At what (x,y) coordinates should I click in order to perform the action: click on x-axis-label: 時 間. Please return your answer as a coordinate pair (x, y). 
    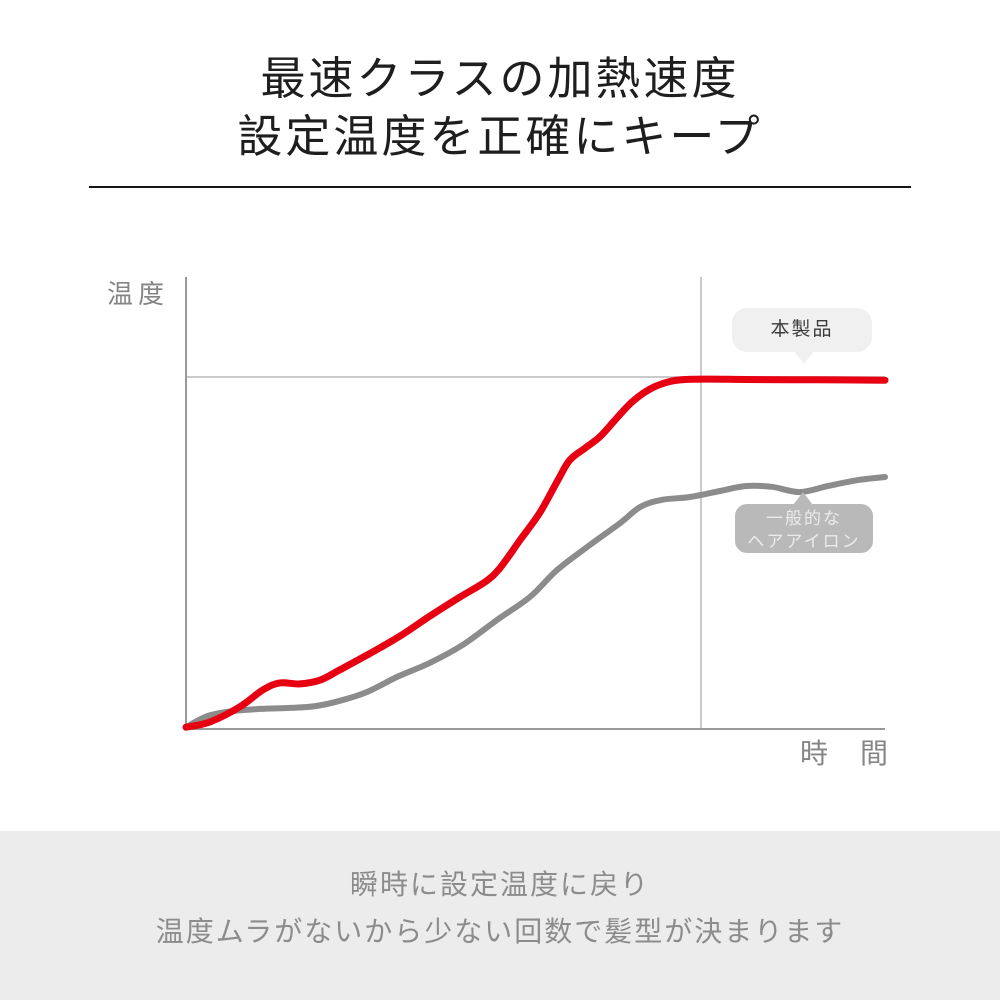
    Looking at the image, I should click on (844, 753).